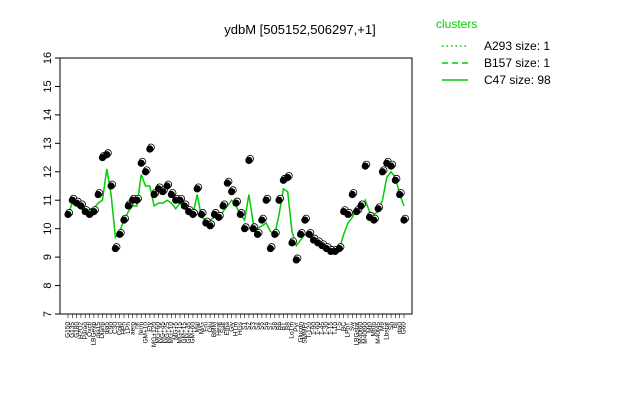 Image resolution: width=640 pixels, height=400 pixels. I want to click on x-tick-label: HGs, so click(240, 328).